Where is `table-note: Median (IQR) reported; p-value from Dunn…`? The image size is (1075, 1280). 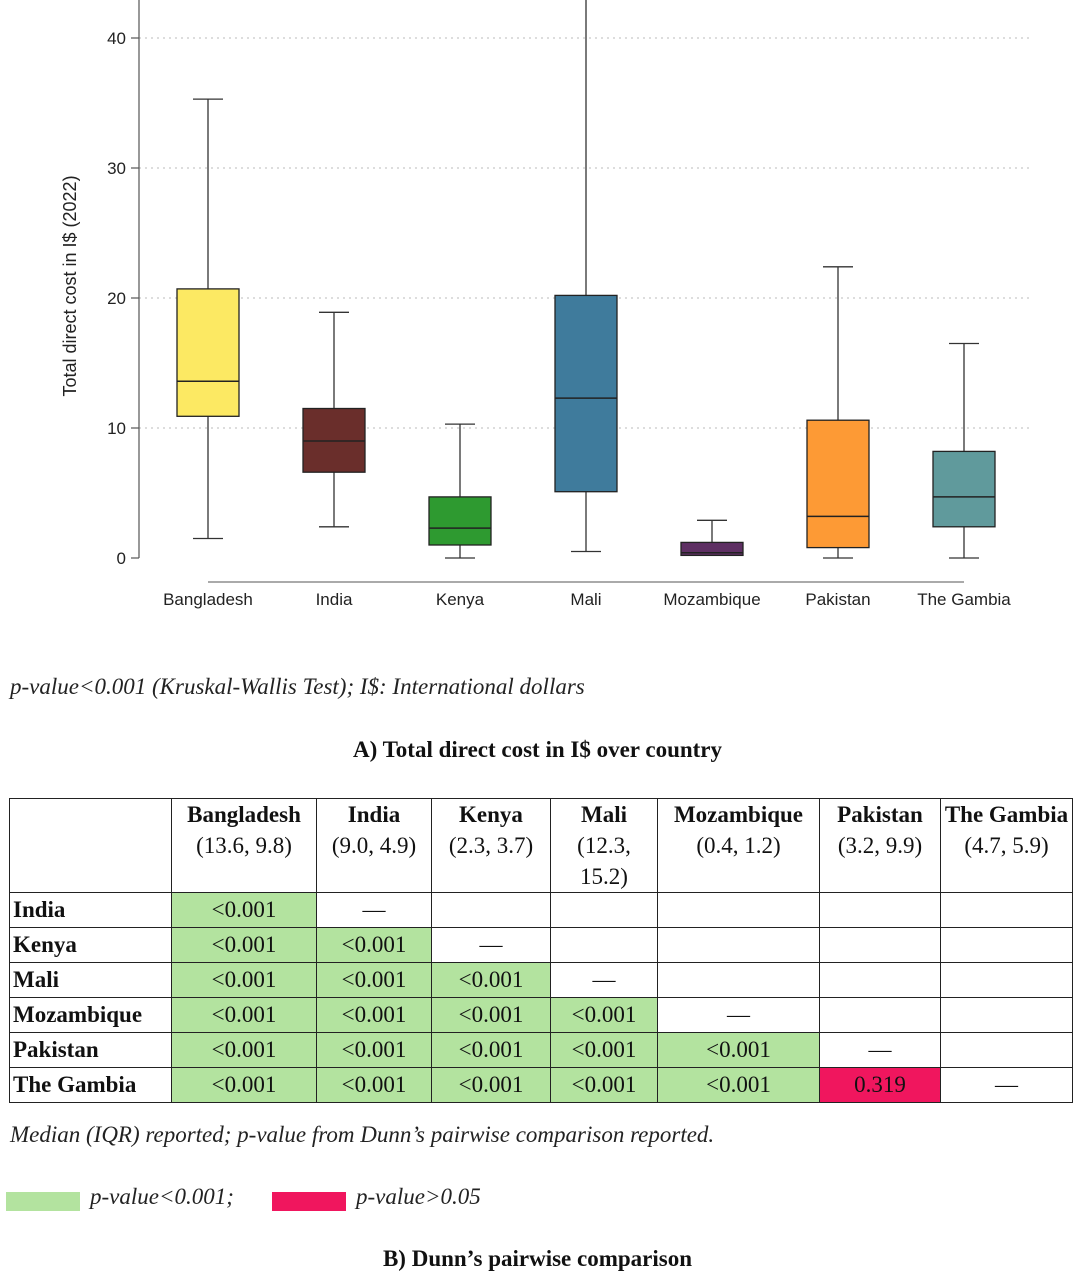 table-note: Median (IQR) reported; p-value from Dunn… is located at coordinates (362, 1134).